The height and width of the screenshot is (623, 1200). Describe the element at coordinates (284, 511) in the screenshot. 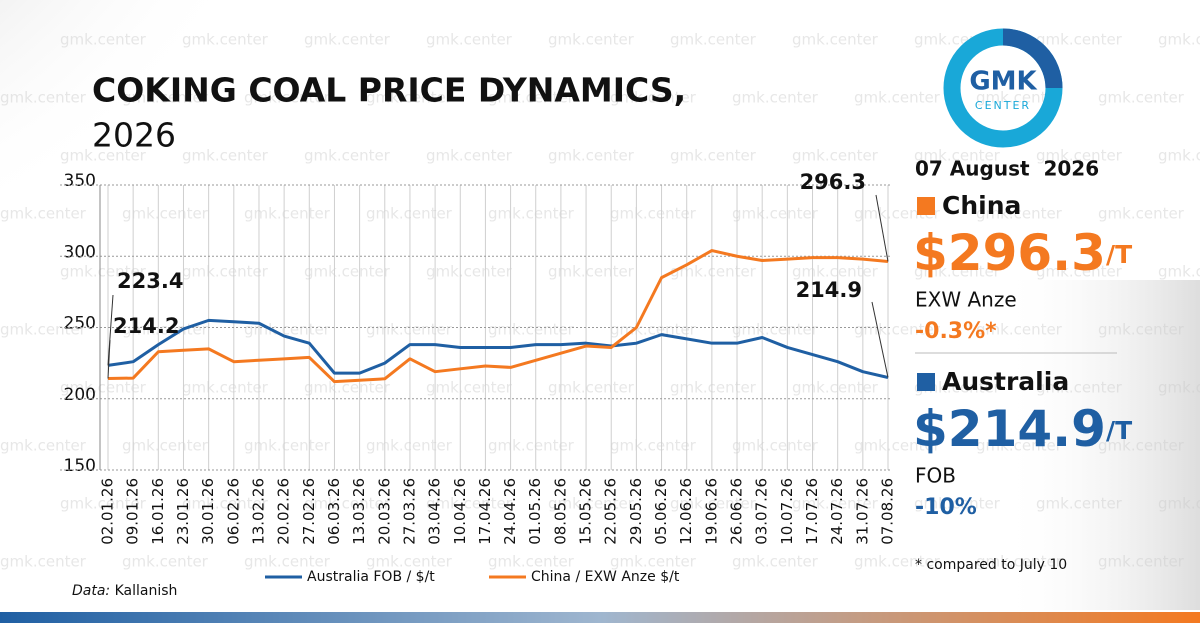

I see `x-tick-label: 20.02.26` at that location.